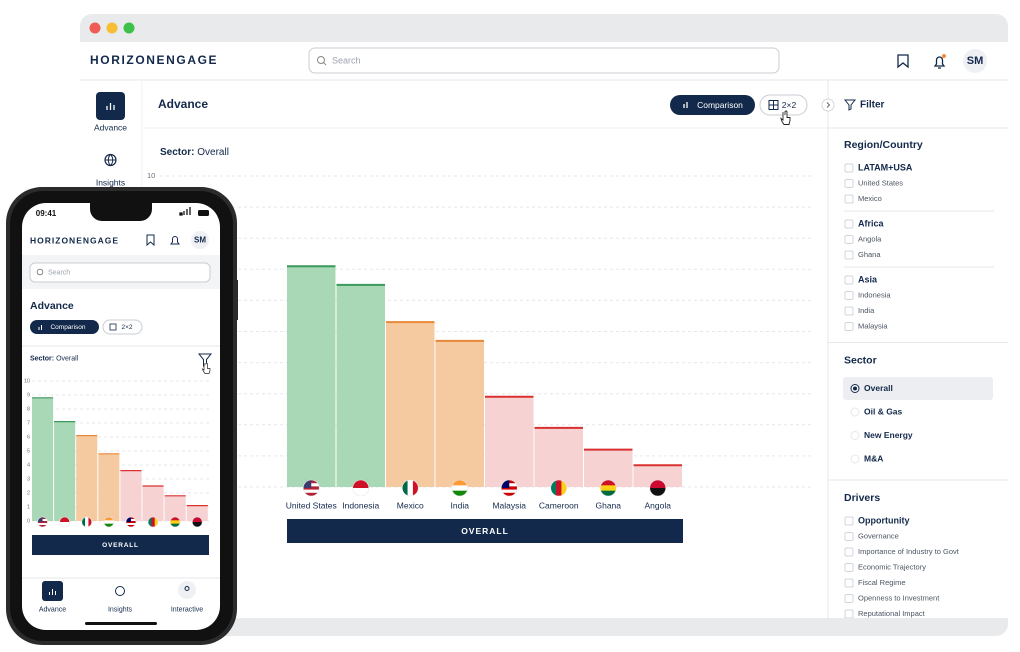  What do you see at coordinates (121, 212) in the screenshot?
I see `notch` at bounding box center [121, 212].